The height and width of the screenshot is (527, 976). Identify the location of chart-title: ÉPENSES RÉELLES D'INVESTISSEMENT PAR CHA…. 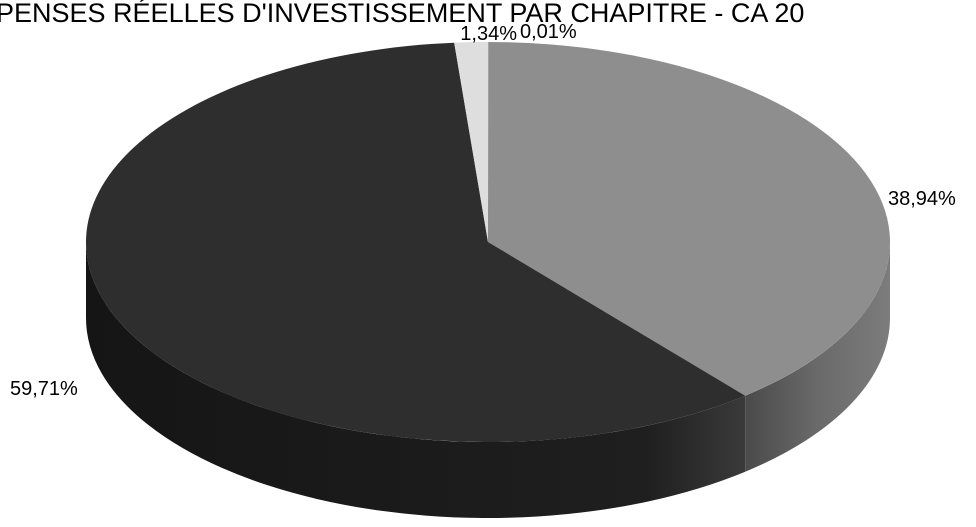
(402, 14).